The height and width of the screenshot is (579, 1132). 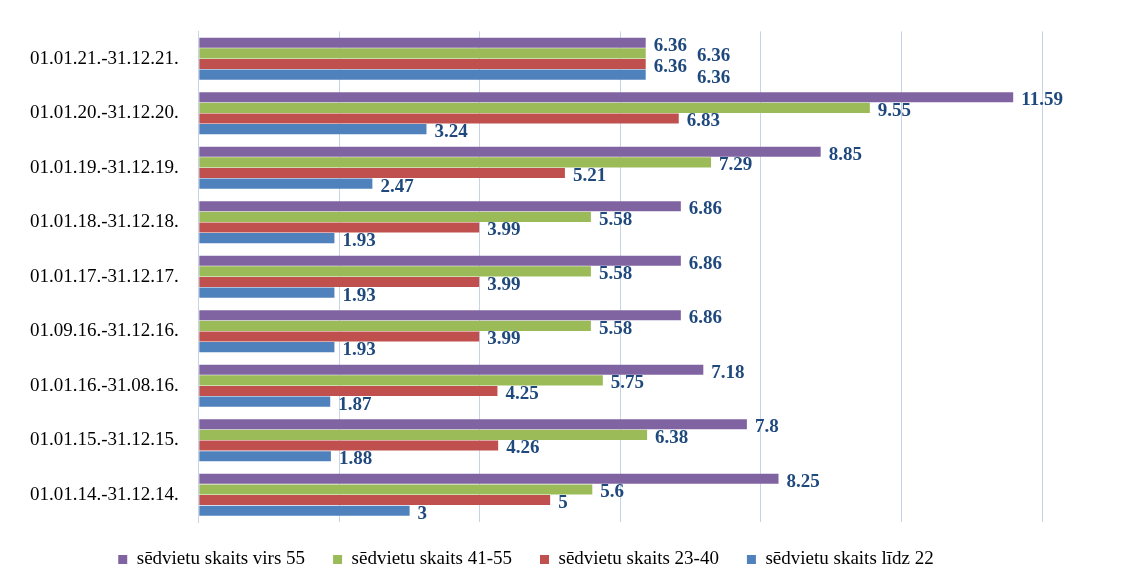 What do you see at coordinates (104, 166) in the screenshot?
I see `y-tick-label: 01.01.19.-31.12.19.` at bounding box center [104, 166].